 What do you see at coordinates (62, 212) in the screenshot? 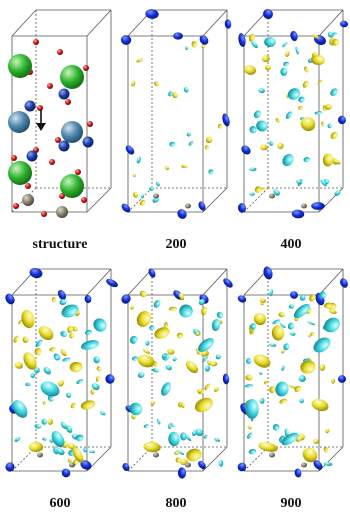
I see `grey-atom` at bounding box center [62, 212].